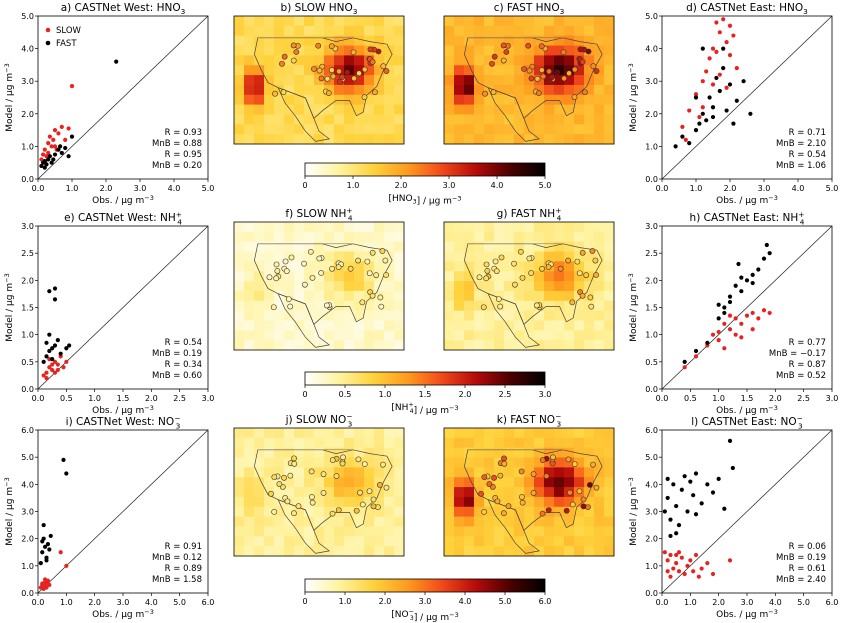 The image size is (850, 623). What do you see at coordinates (183, 155) in the screenshot?
I see `stat-label: R = 0.95` at bounding box center [183, 155].